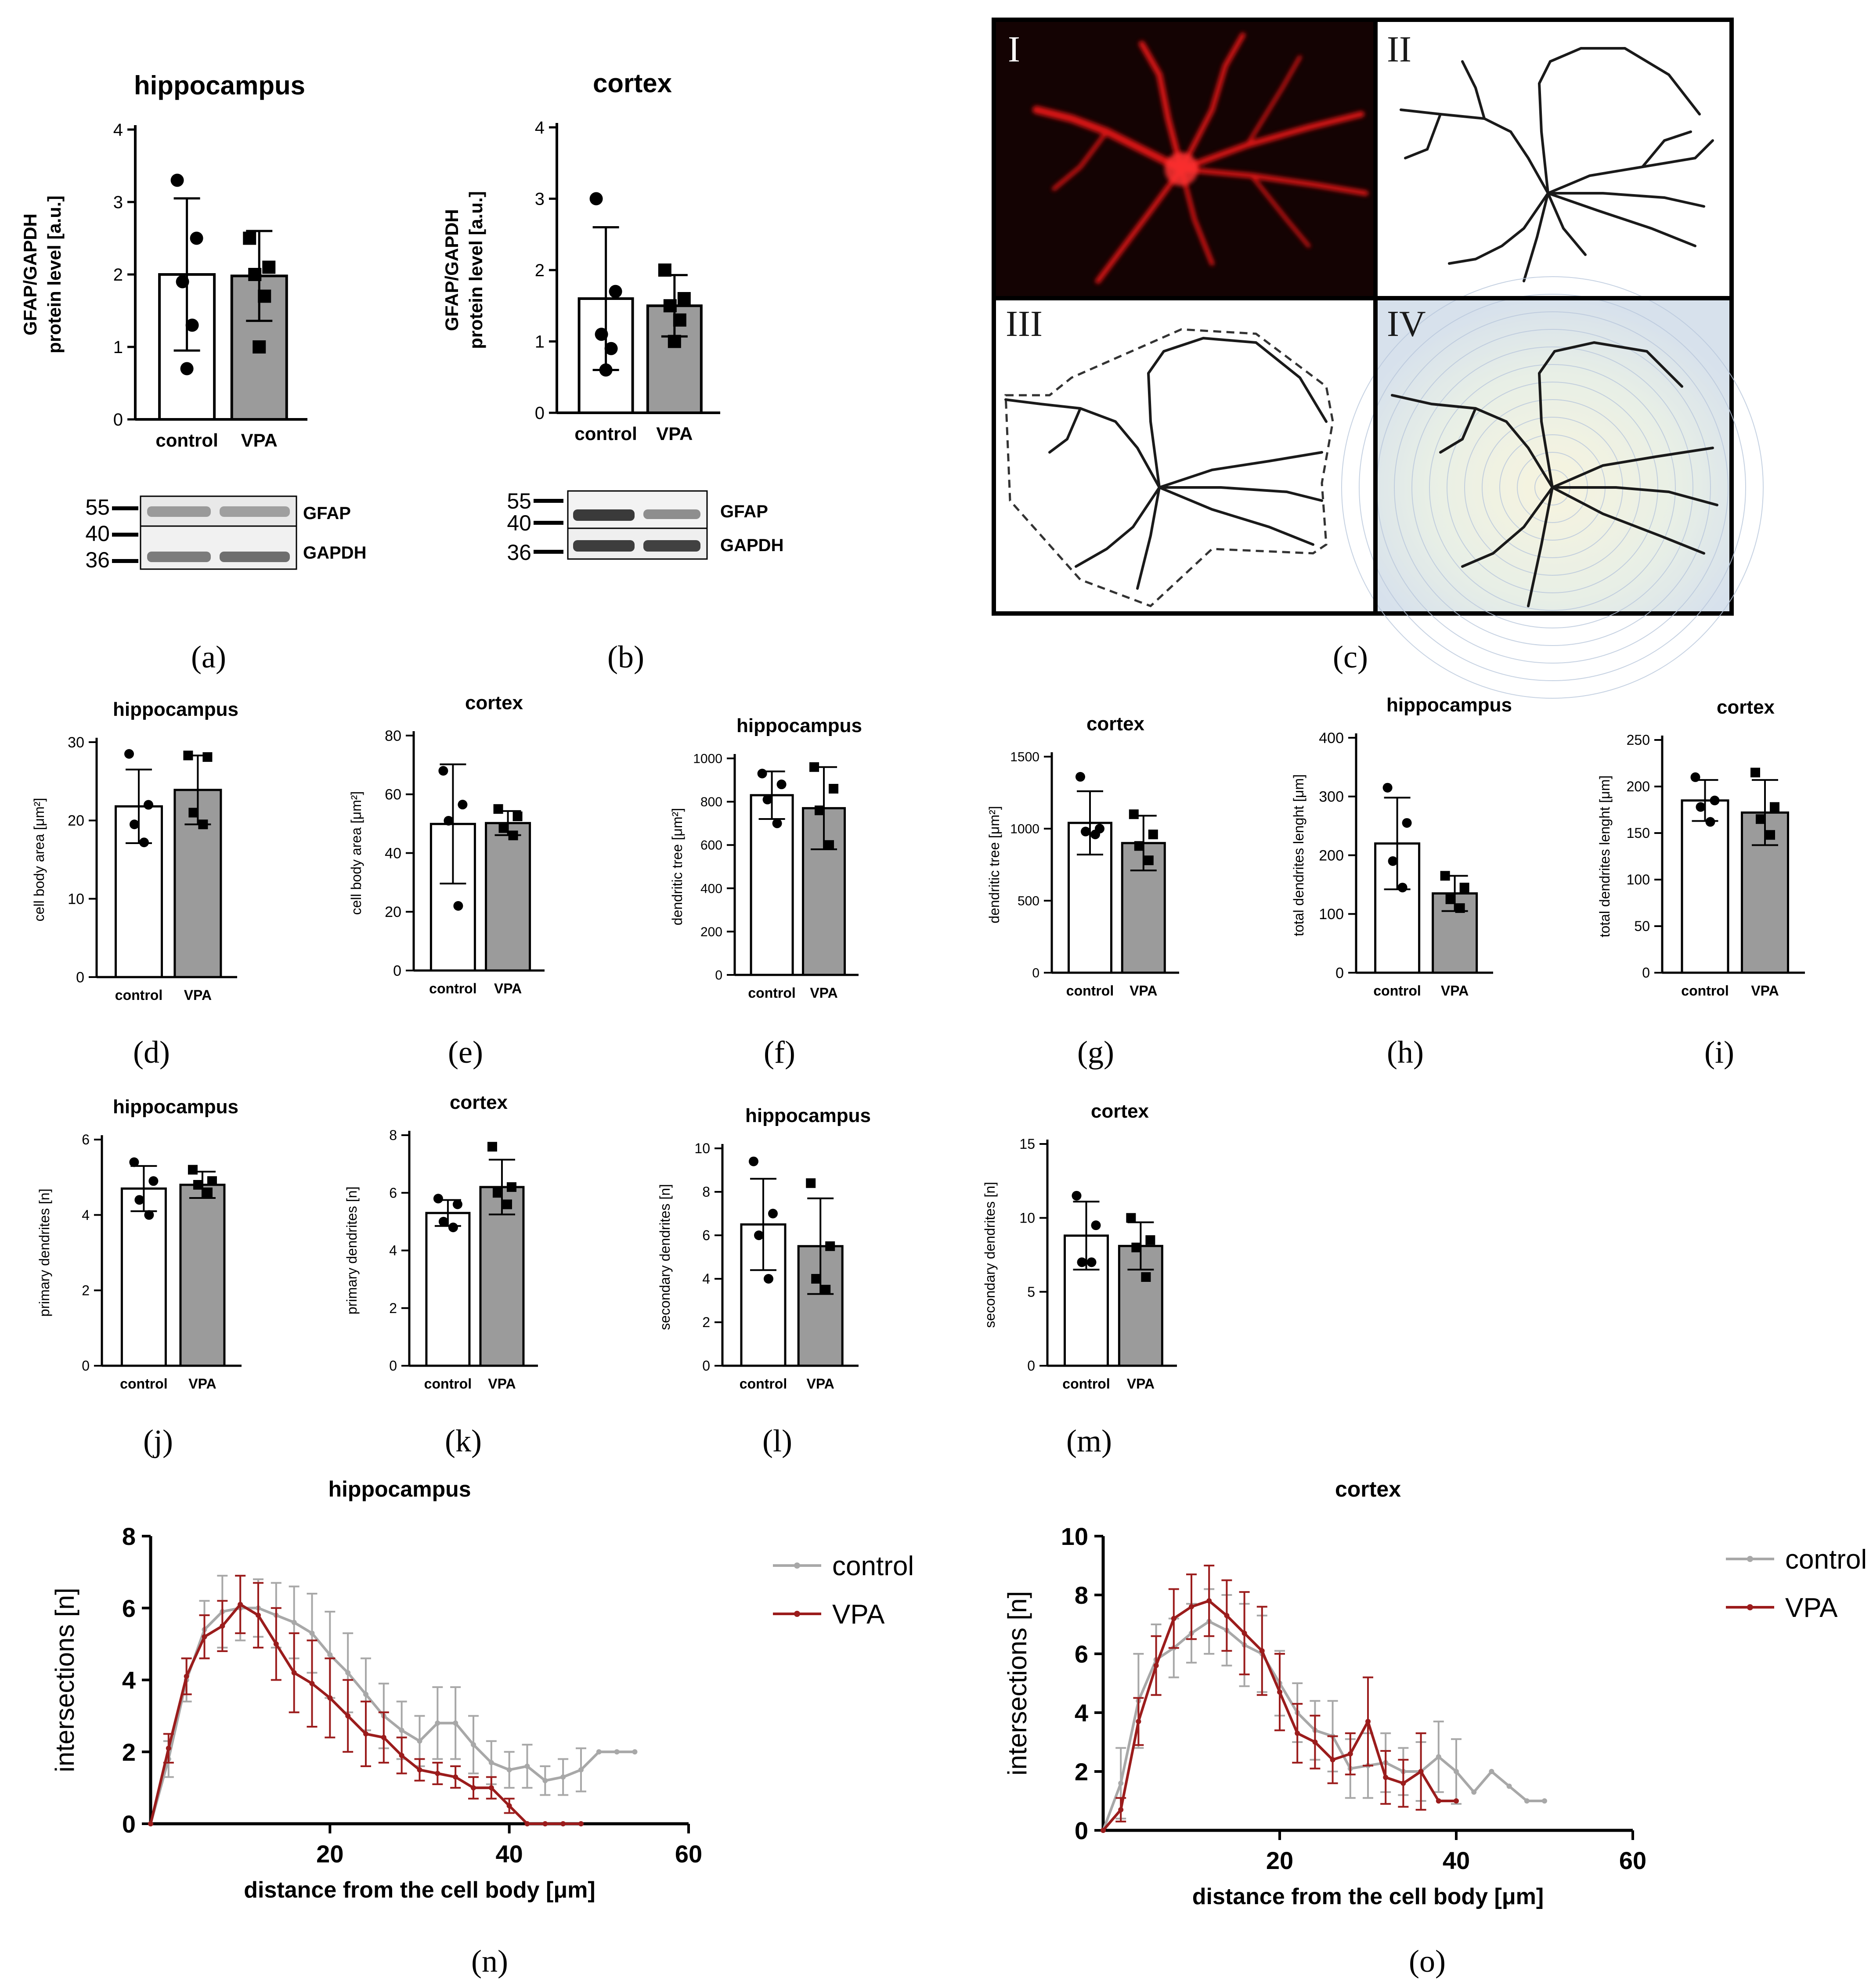  I want to click on chart-b-ytick-label-4: 4, so click(540, 128).